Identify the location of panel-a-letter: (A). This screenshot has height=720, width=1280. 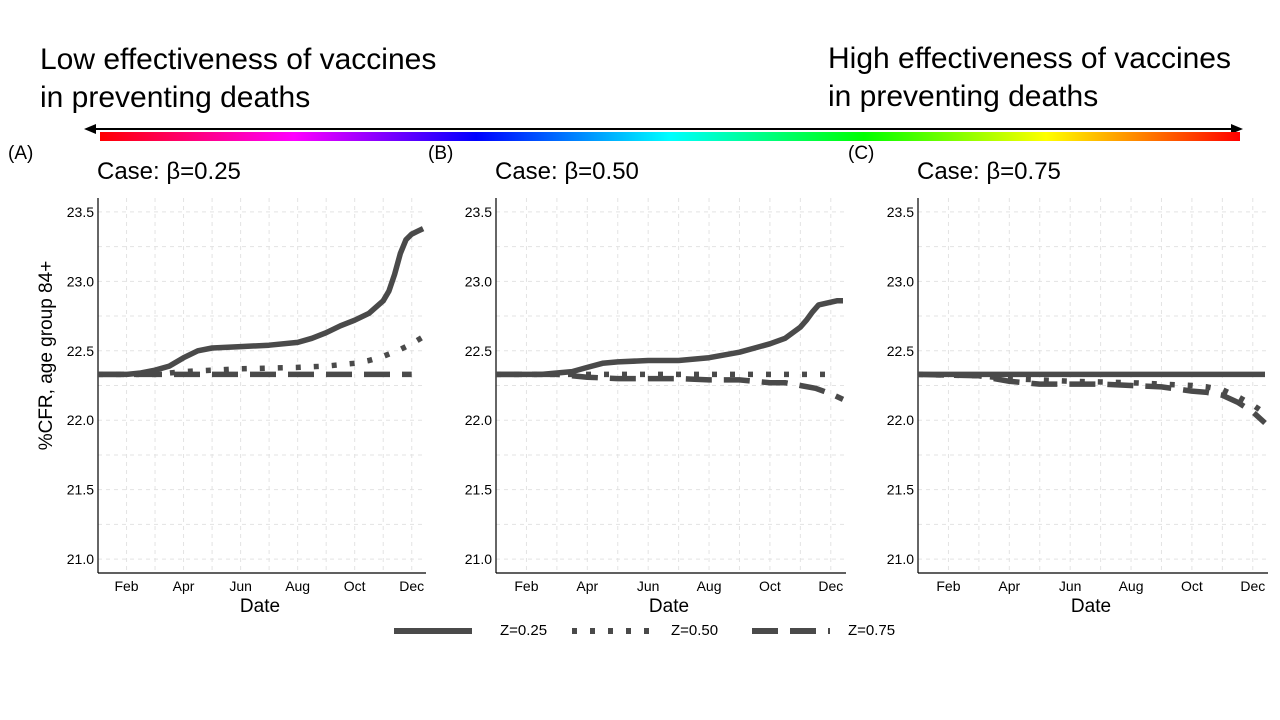
(21, 153).